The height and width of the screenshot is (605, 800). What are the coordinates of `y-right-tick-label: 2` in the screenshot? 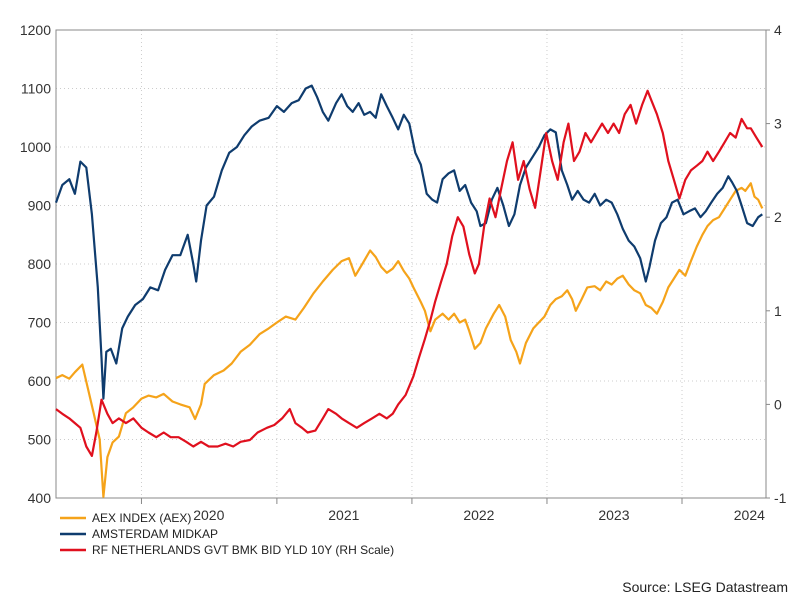 It's located at (778, 217).